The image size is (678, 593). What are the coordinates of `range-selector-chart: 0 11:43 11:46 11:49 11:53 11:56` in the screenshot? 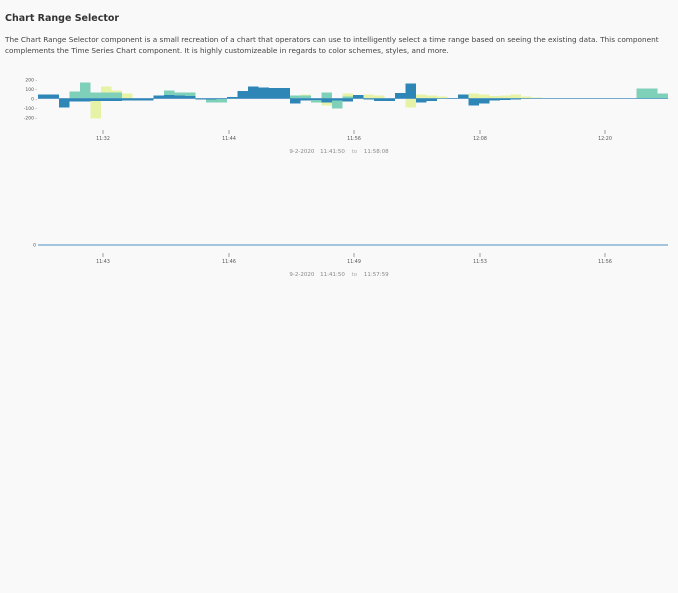 It's located at (339, 252).